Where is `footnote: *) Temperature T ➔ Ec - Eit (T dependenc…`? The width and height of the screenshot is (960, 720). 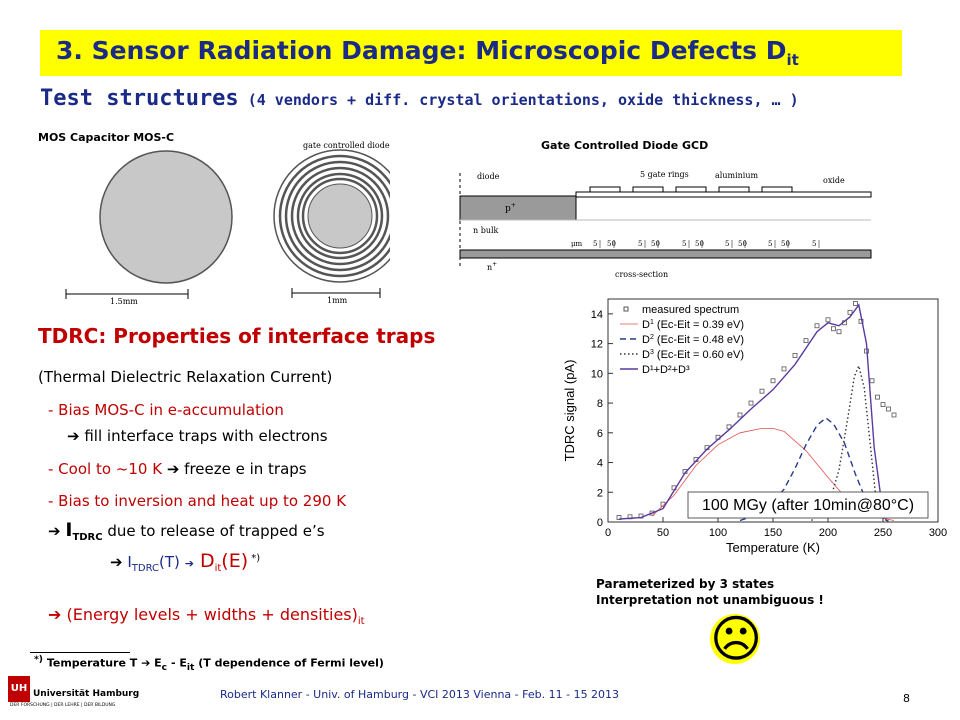 footnote: *) Temperature T ➔ Ec - Eit (T dependenc… is located at coordinates (209, 663).